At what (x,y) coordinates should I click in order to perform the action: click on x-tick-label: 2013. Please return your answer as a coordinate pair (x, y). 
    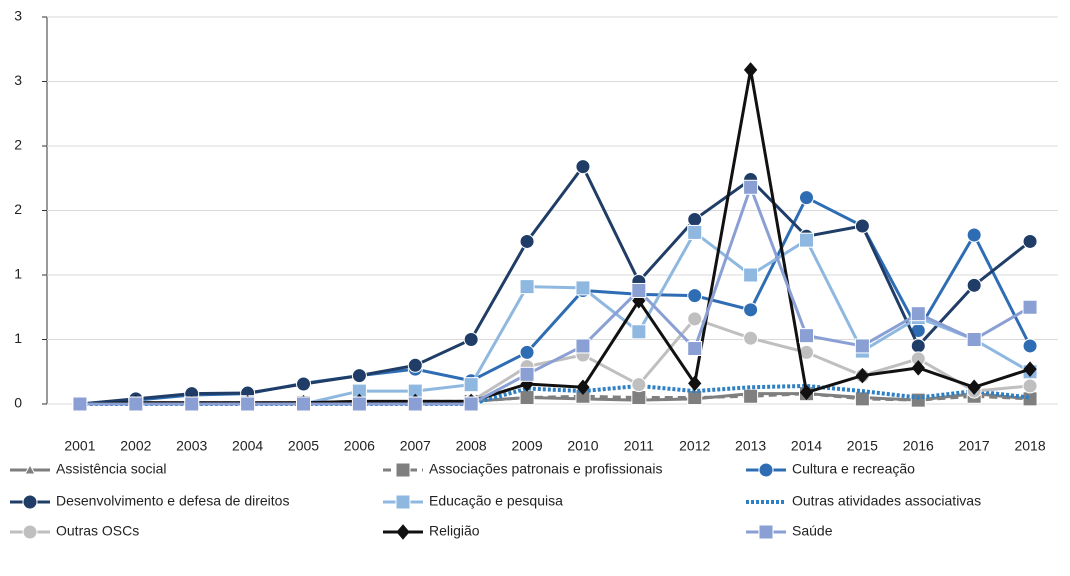
    Looking at the image, I should click on (750, 446).